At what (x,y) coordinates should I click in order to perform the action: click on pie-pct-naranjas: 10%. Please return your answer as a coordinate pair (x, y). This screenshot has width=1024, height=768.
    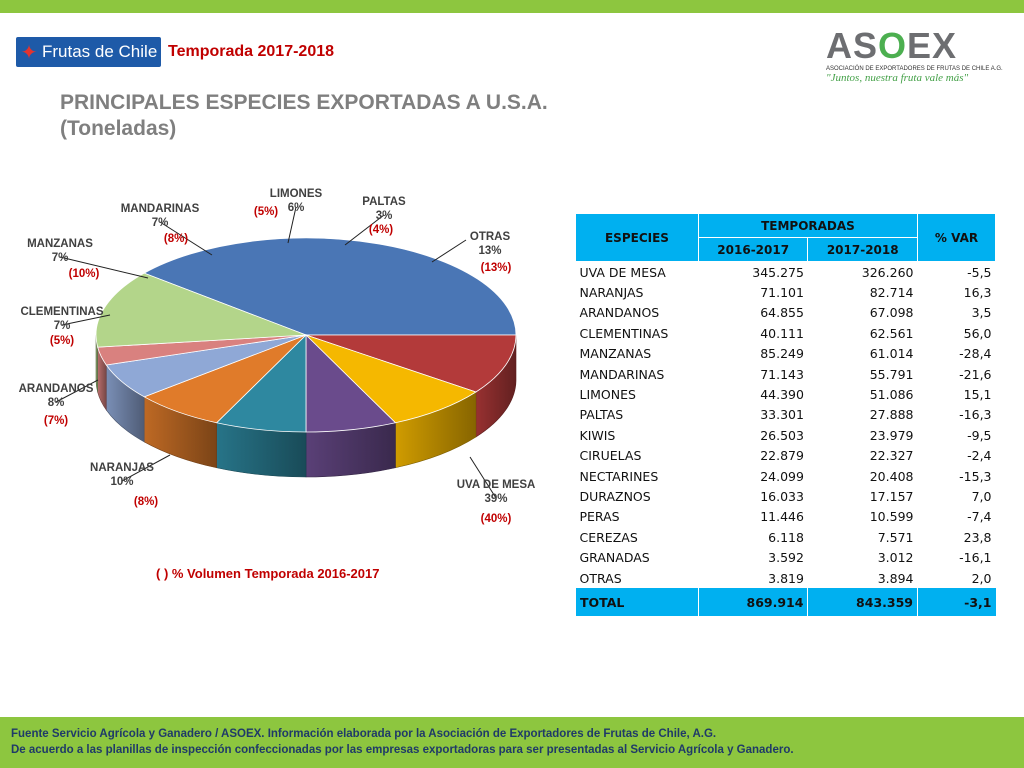
    Looking at the image, I should click on (121, 482).